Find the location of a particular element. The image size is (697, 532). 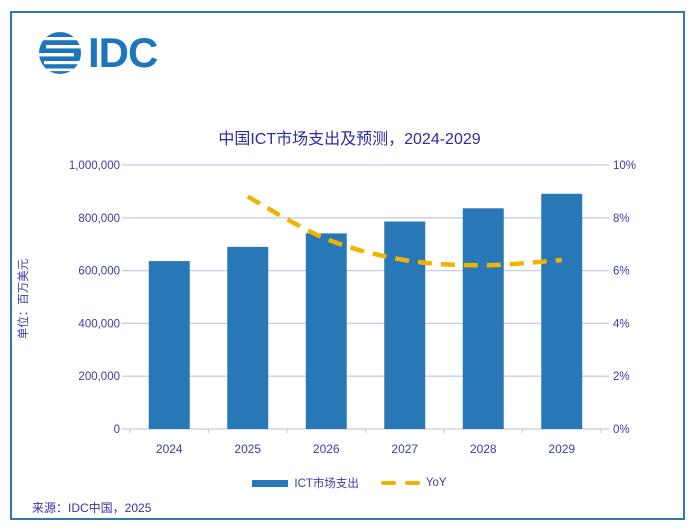

legend-item-bar: ICT市场支出 is located at coordinates (305, 483).